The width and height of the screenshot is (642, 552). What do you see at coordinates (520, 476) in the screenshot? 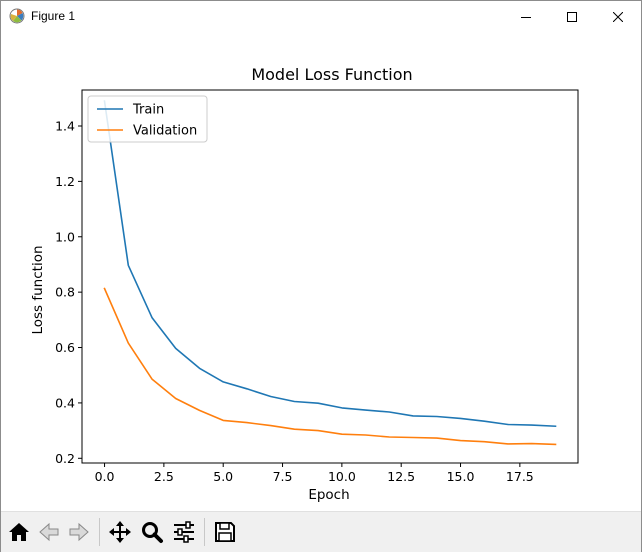
I see `x-tick-label: 17.5` at bounding box center [520, 476].